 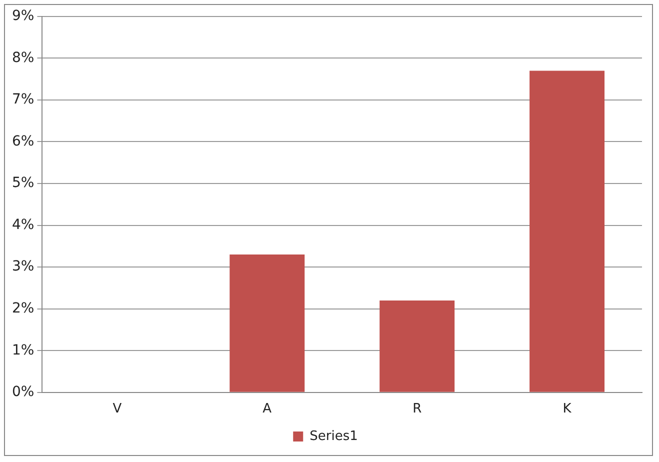 I want to click on y-tick-label: 6%, so click(x=23, y=141).